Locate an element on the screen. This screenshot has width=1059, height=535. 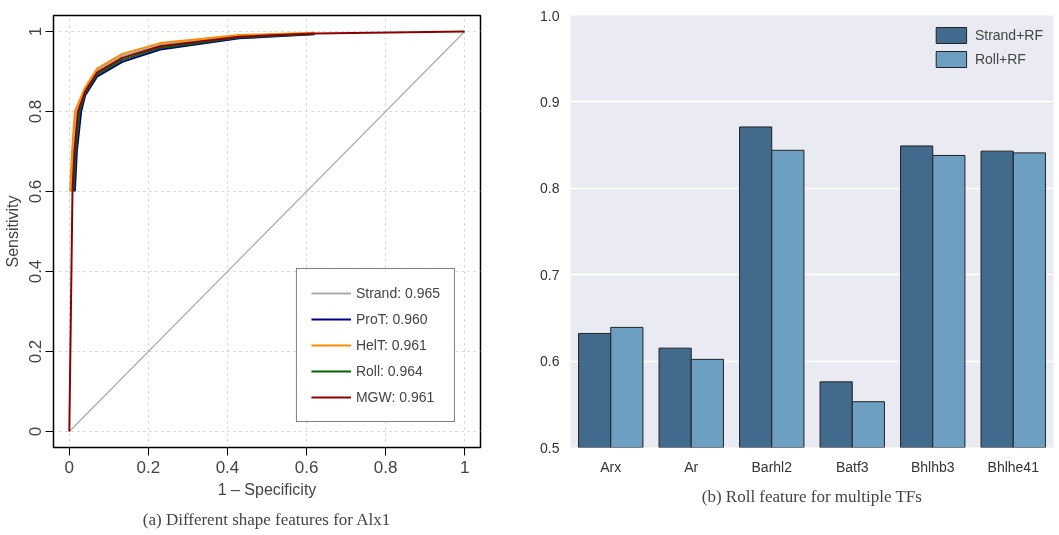
x-tick-label: 0.8 is located at coordinates (385, 467).